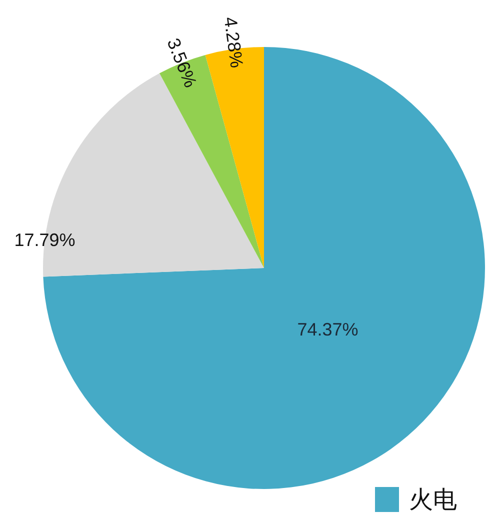  What do you see at coordinates (45, 240) in the screenshot?
I see `data-label: 17.79%` at bounding box center [45, 240].